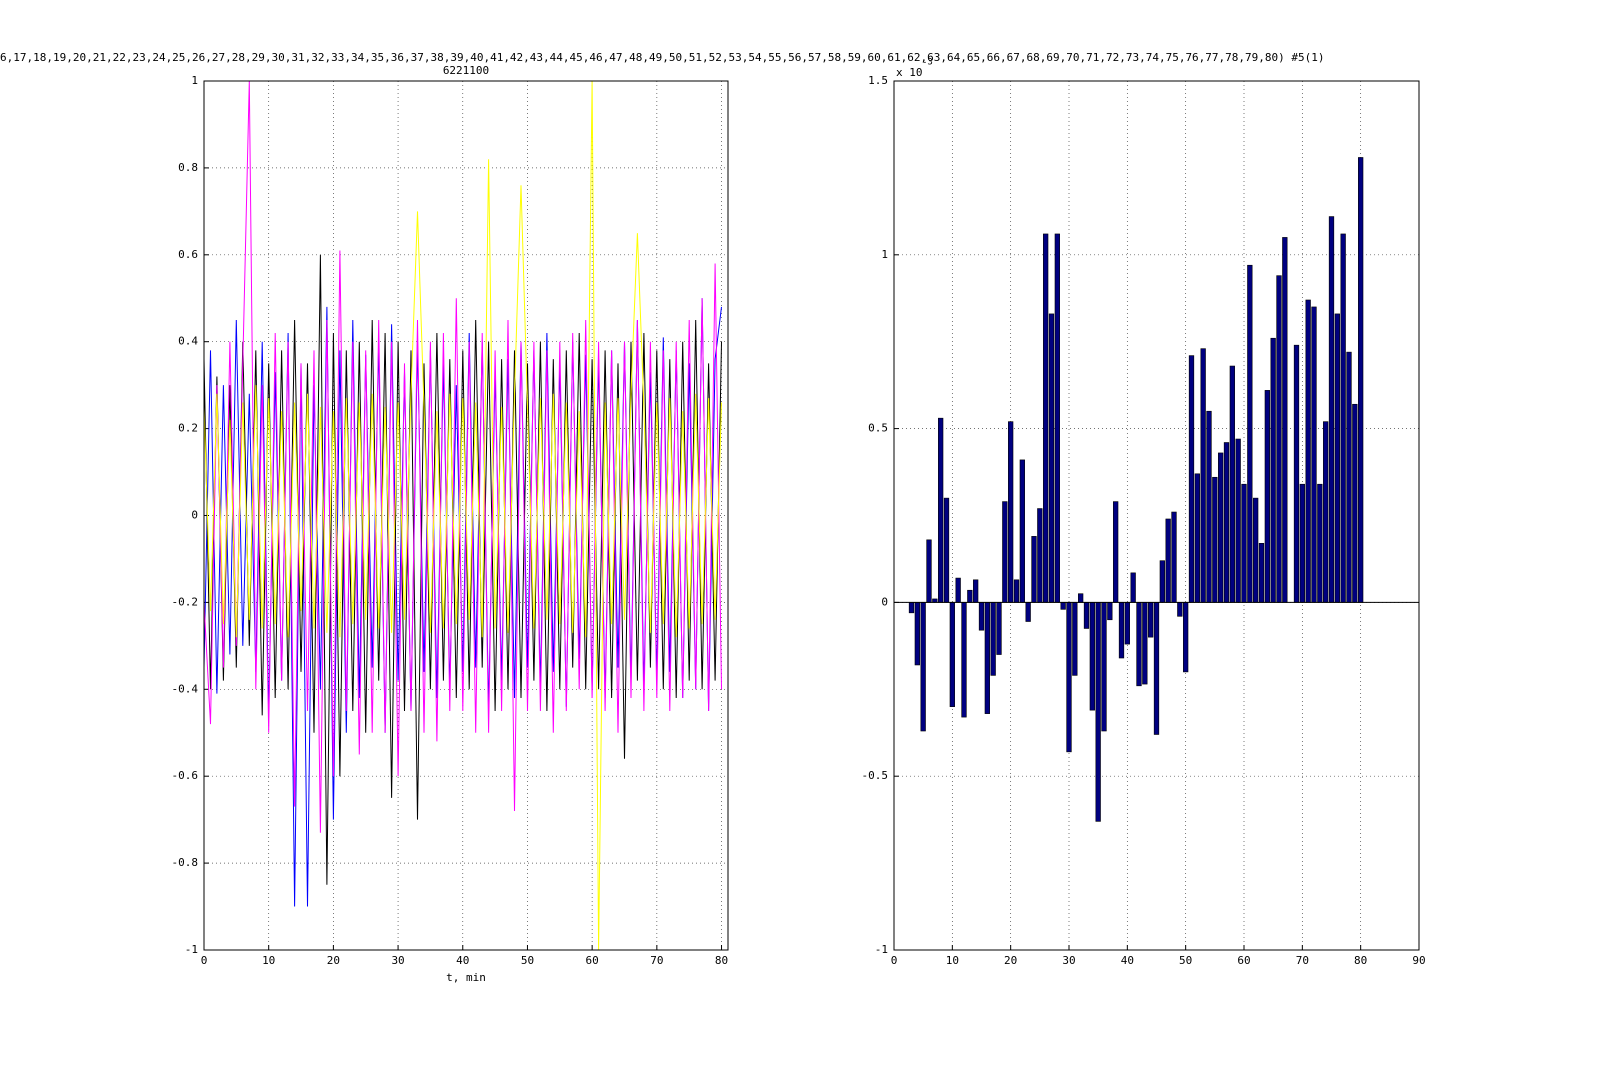  Describe the element at coordinates (462, 960) in the screenshot. I see `x-tick-label: 40` at that location.